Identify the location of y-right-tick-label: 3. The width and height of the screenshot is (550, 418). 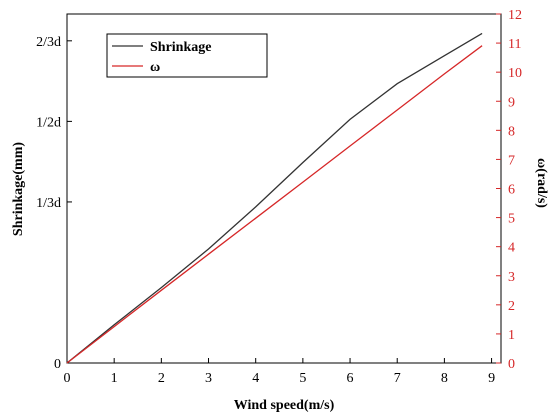
(511, 277).